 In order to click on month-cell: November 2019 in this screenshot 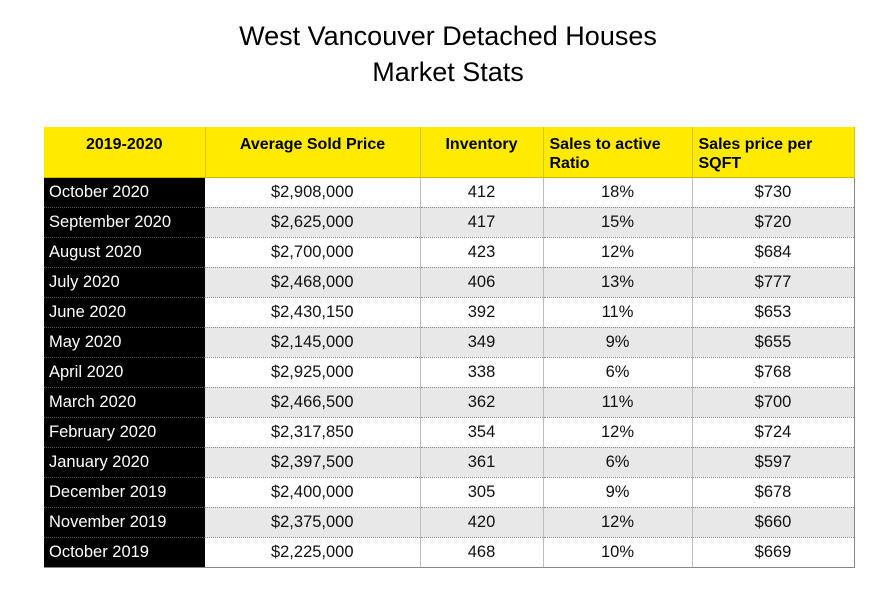, I will do `click(124, 522)`.